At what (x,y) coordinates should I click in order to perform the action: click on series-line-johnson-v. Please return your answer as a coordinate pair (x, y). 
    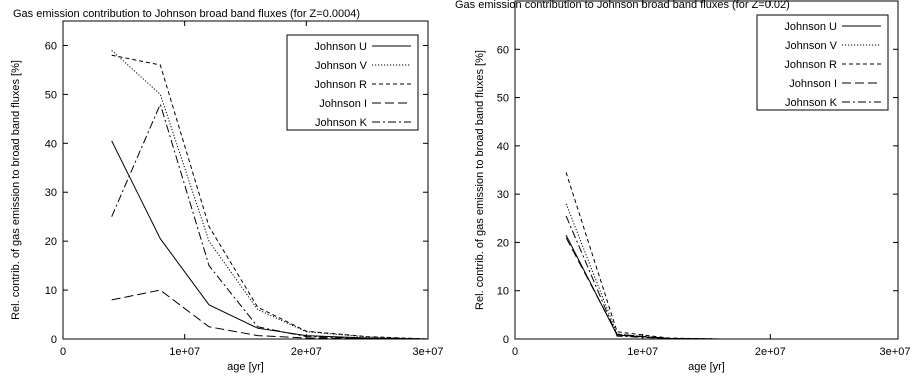
    Looking at the image, I should click on (642, 271).